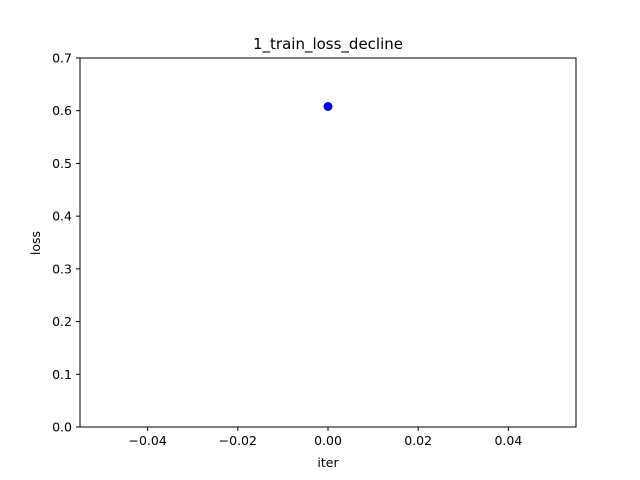  Describe the element at coordinates (147, 440) in the screenshot. I see `x-tick-label: −0.04` at that location.